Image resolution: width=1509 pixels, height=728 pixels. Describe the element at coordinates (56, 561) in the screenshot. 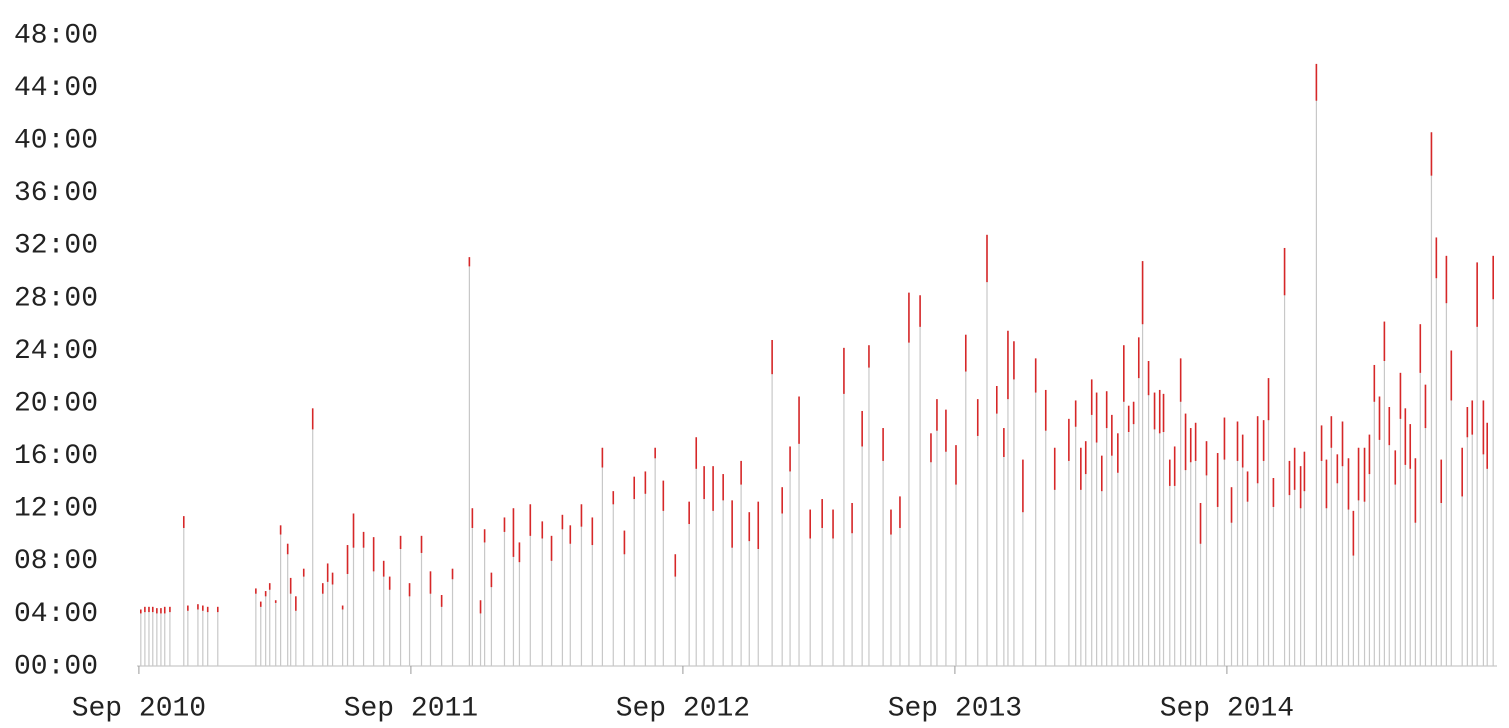

I see `y-tick-label: 08:00` at that location.